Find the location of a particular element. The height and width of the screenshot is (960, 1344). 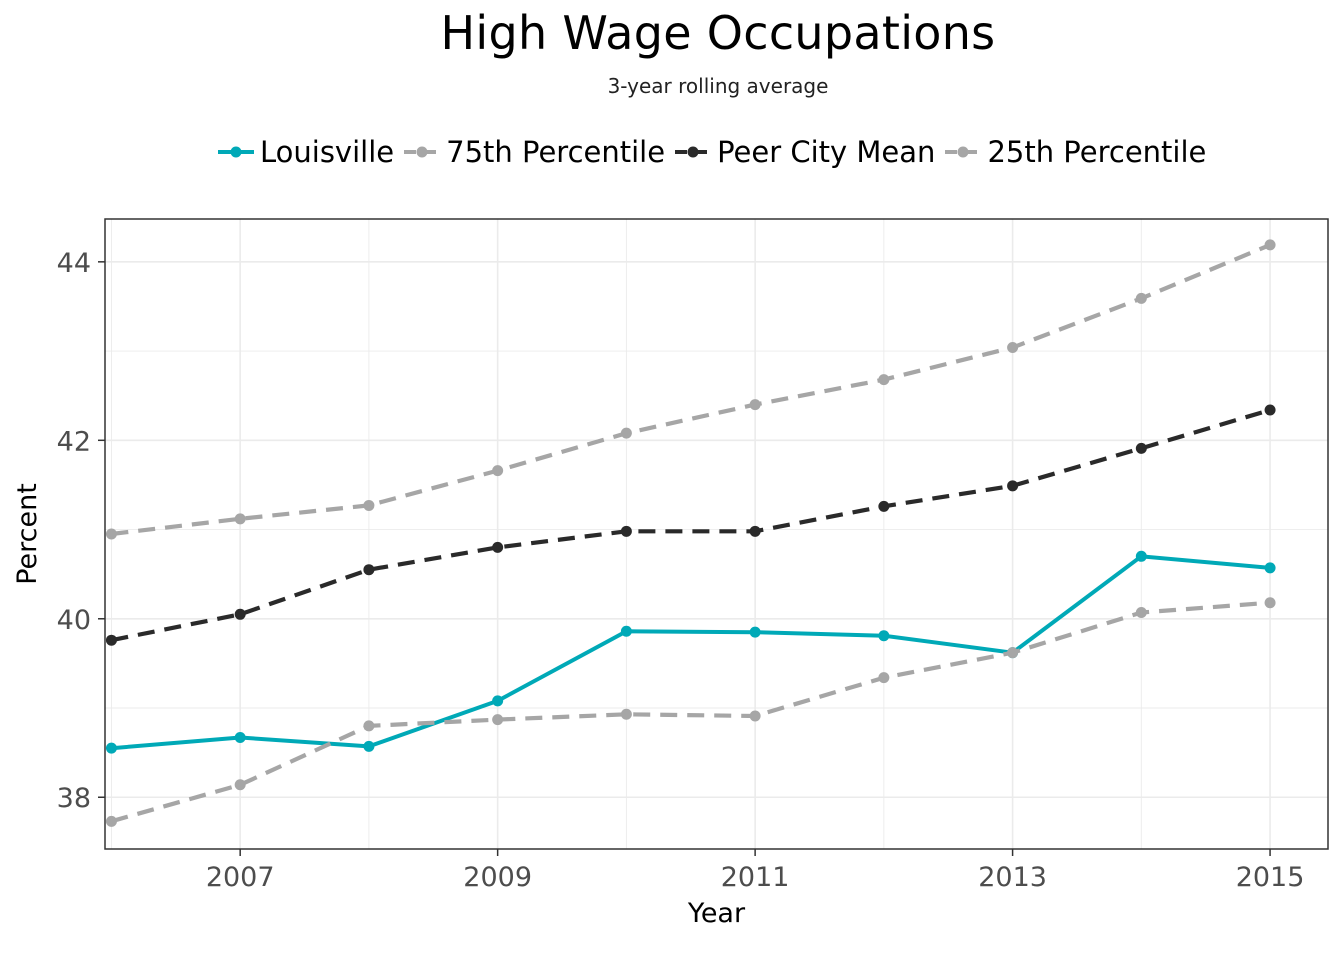

chart-title: High Wage Occupations is located at coordinates (718, 33).